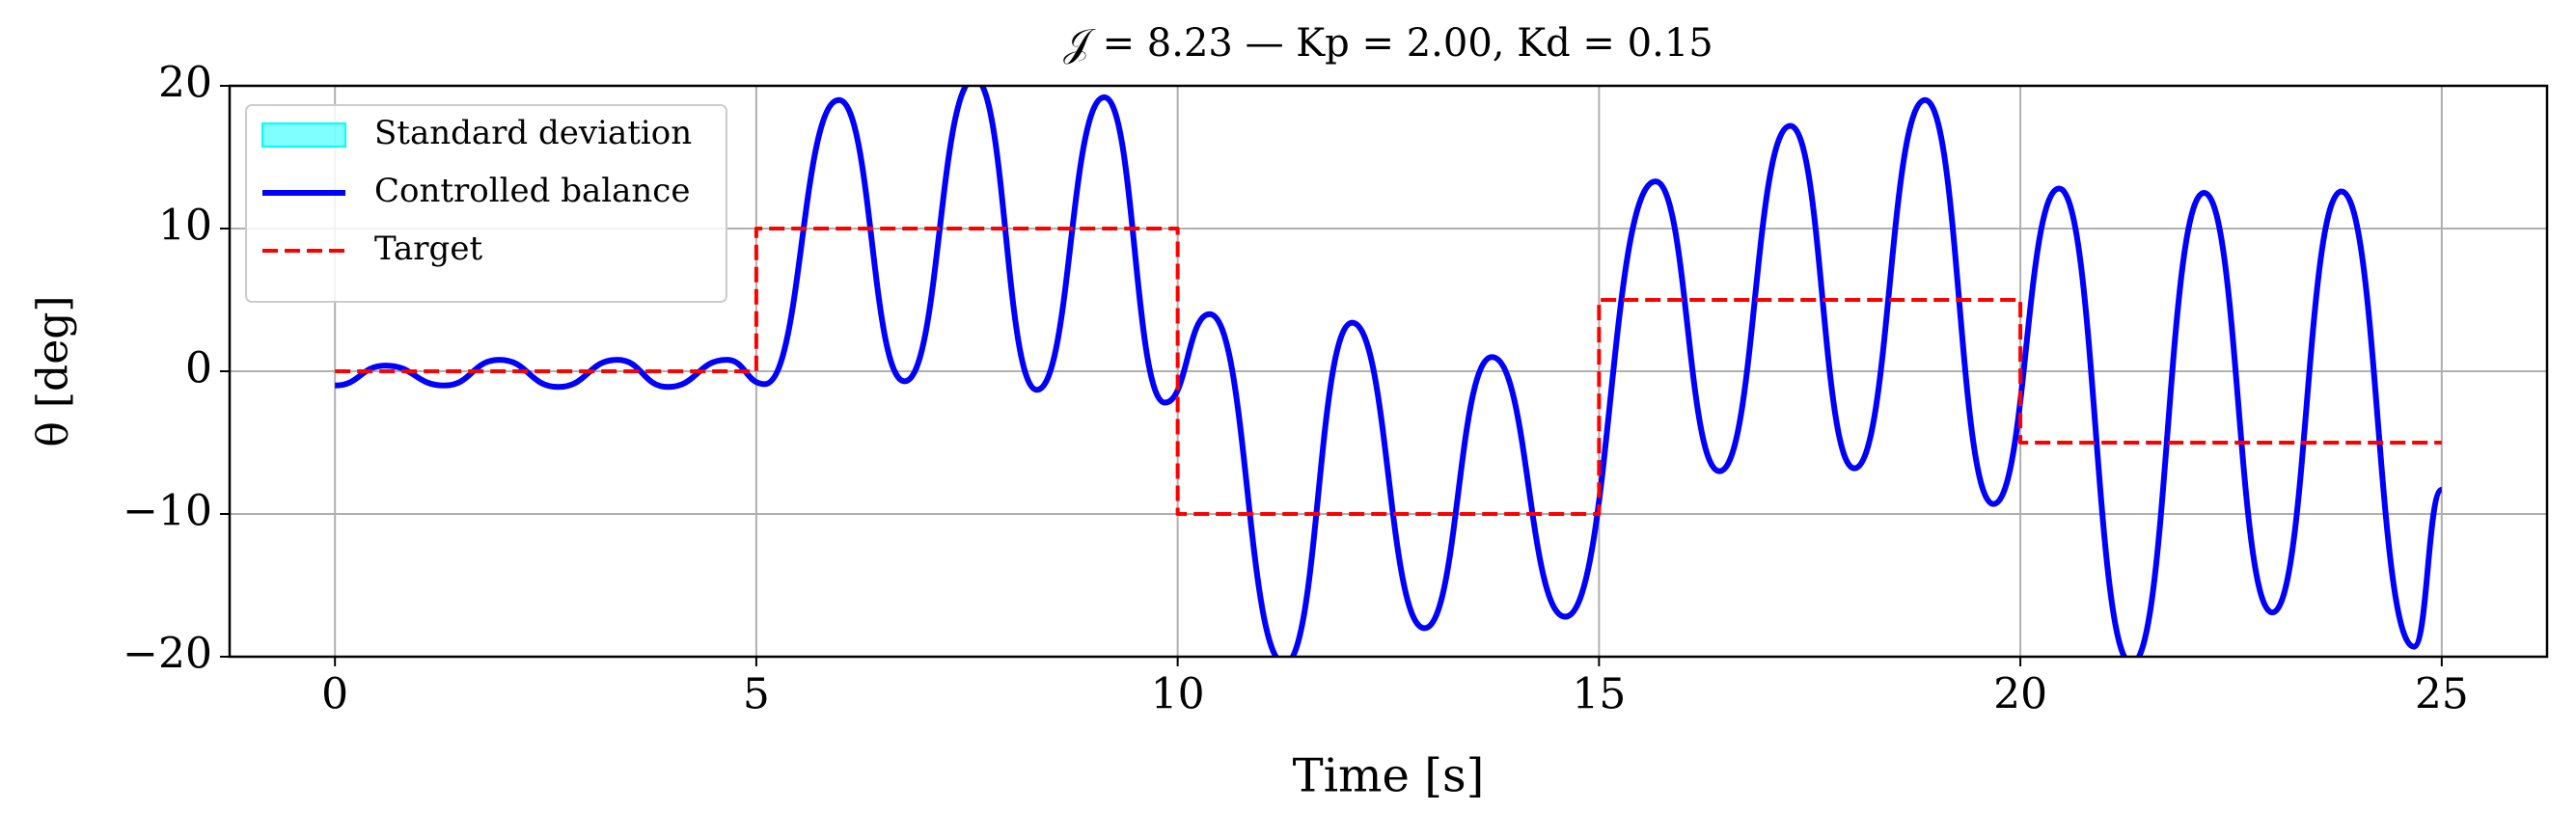 This screenshot has width=2576, height=838. Describe the element at coordinates (335, 694) in the screenshot. I see `x-tick-label: 0` at that location.